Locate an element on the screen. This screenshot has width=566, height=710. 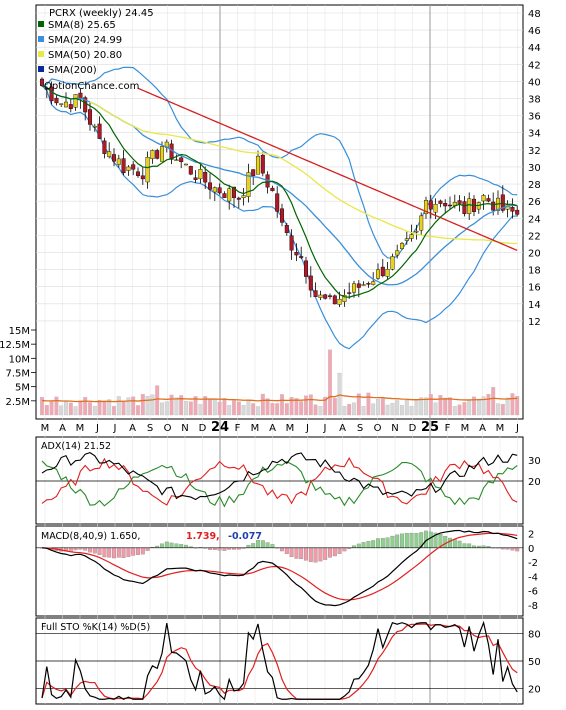
time-tick-label: F is located at coordinates (238, 428).